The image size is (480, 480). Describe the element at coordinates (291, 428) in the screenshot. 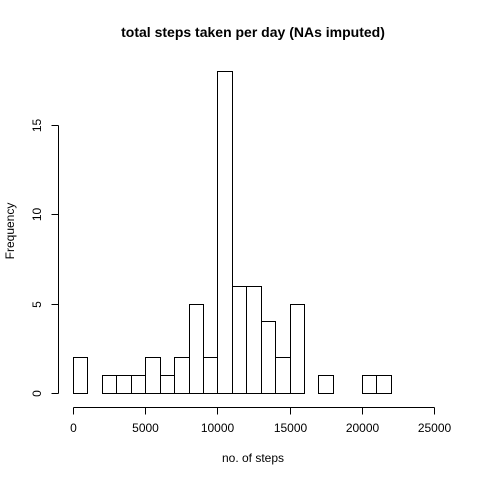

I see `x-tick-label: 15000` at that location.